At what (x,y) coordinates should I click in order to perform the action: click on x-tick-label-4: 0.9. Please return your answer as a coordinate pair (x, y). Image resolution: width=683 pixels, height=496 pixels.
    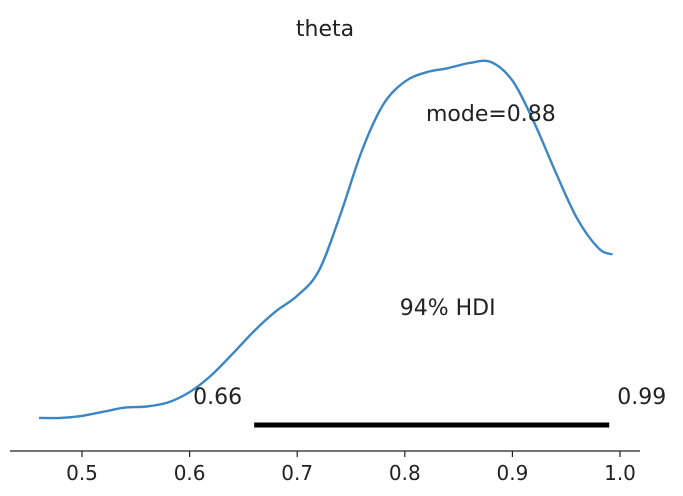
    Looking at the image, I should click on (512, 473).